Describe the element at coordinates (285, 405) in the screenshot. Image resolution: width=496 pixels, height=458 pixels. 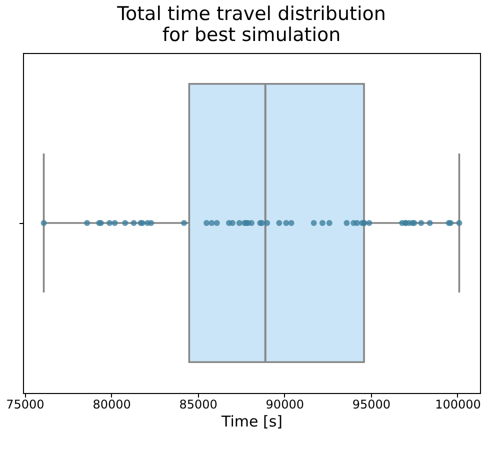
I see `x-tick-label: 90000` at that location.